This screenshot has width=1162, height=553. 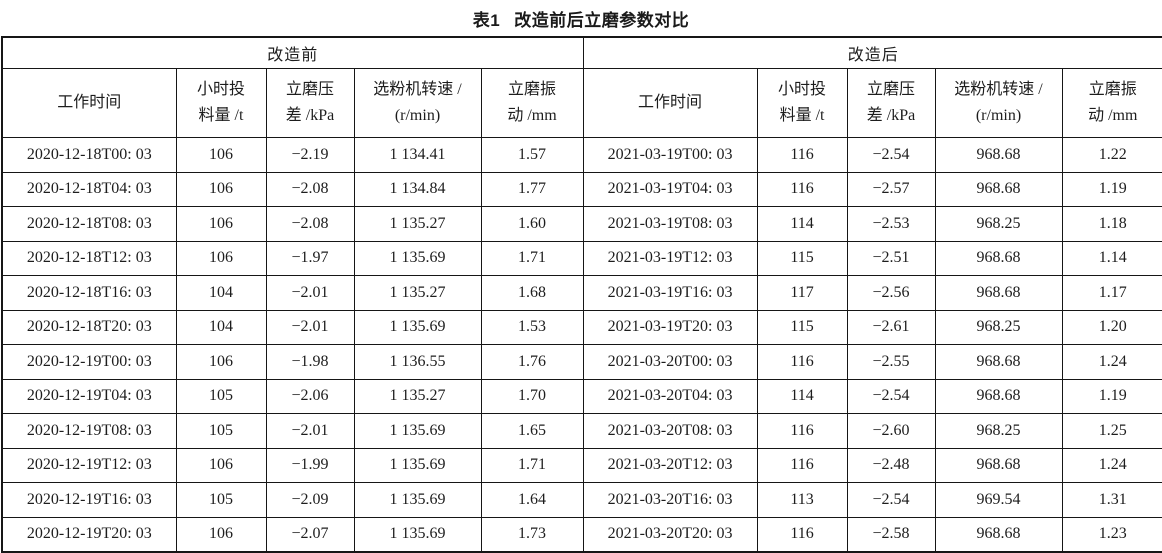 What do you see at coordinates (802, 115) in the screenshot?
I see `column-header-line: 料量 /t` at bounding box center [802, 115].